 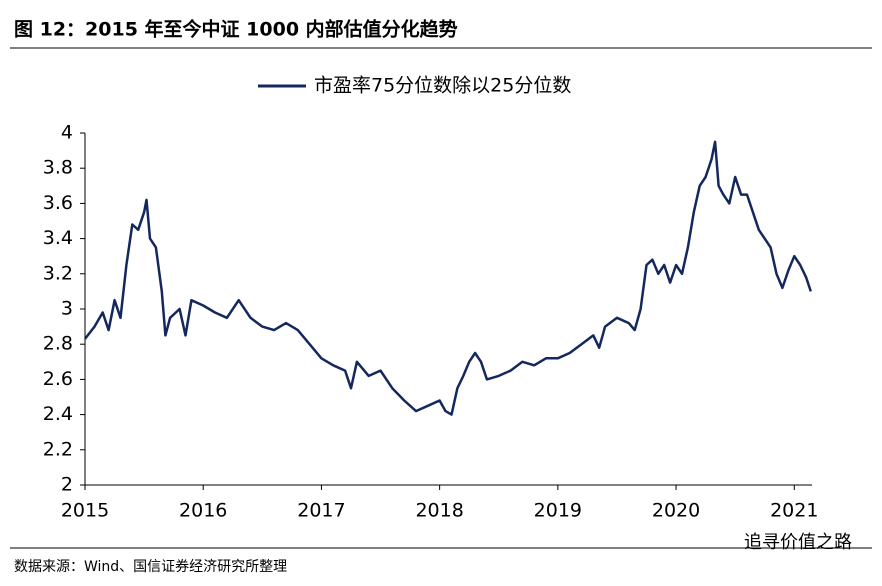 What do you see at coordinates (442, 86) in the screenshot?
I see `legend-label: 市盈率75分位数除以25分位数` at bounding box center [442, 86].